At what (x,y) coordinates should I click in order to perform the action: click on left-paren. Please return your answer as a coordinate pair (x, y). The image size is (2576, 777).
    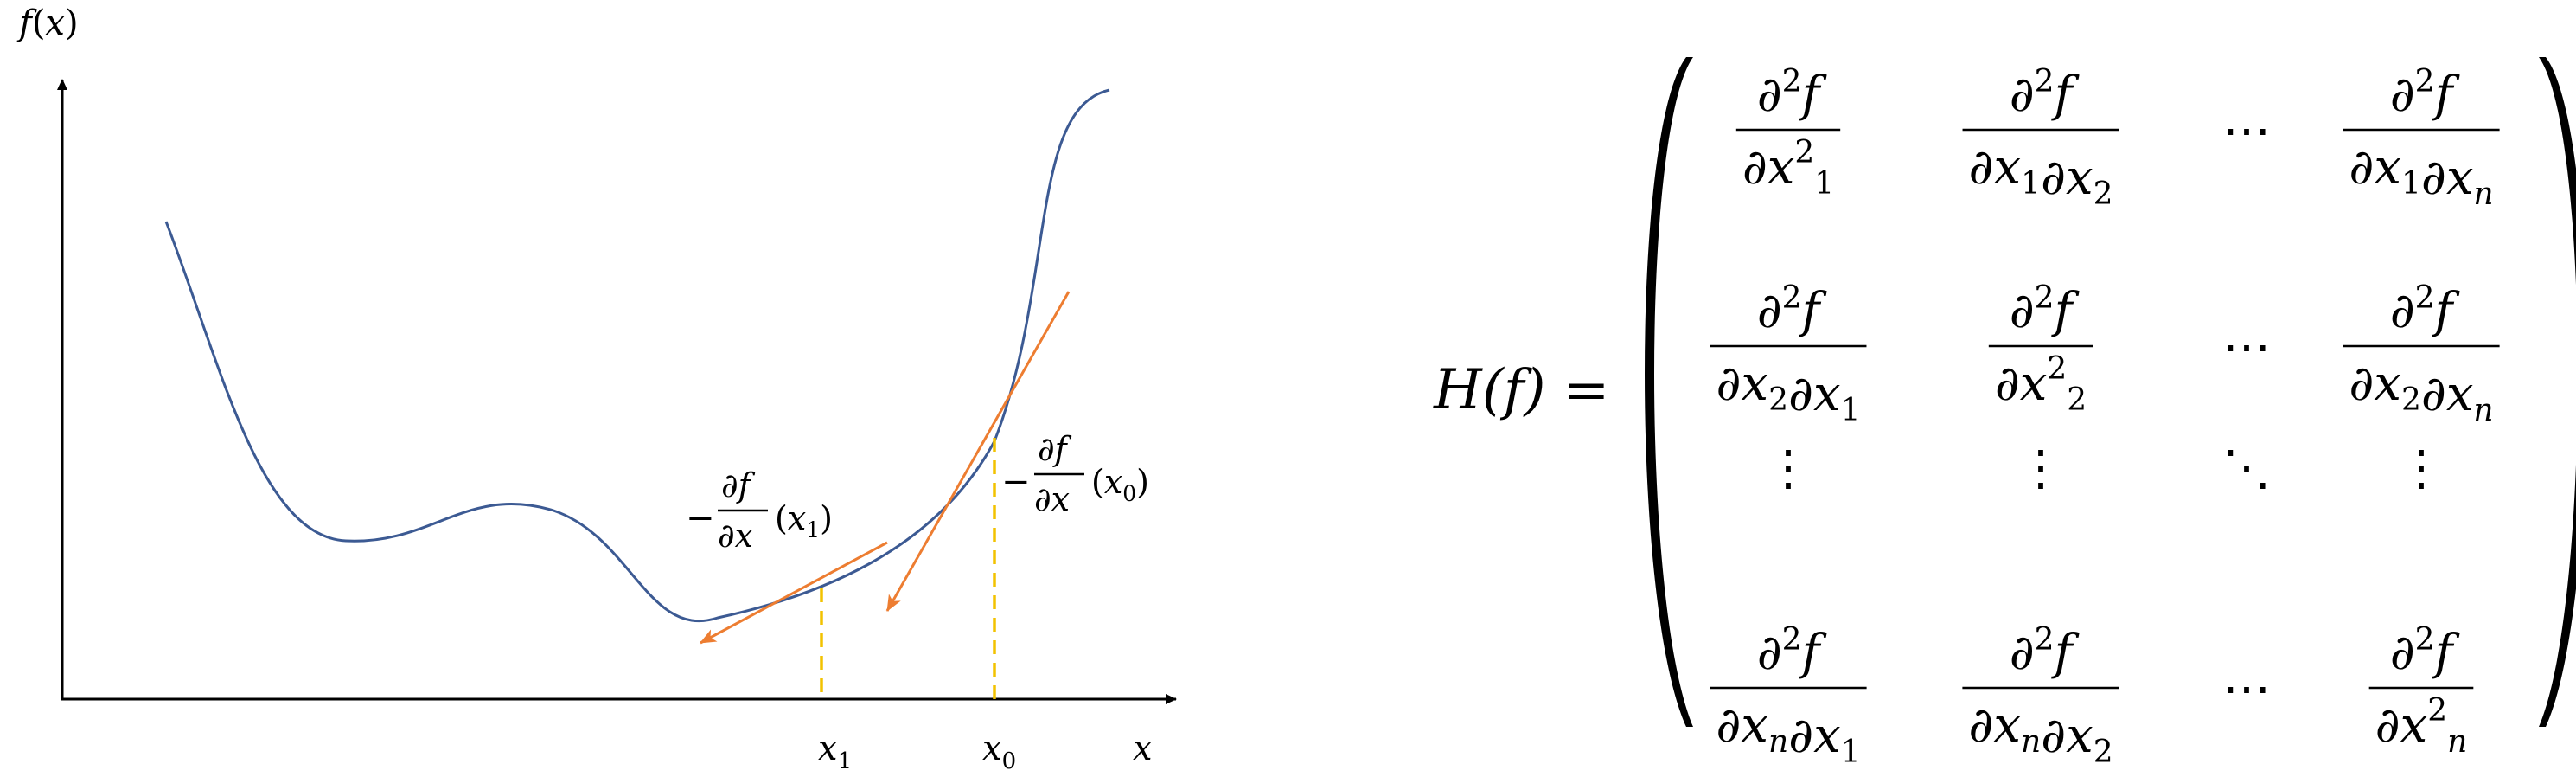
    Looking at the image, I should click on (1669, 392).